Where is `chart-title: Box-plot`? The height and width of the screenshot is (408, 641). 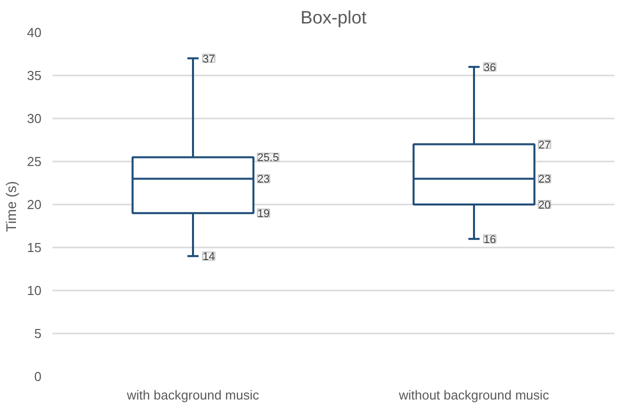
chart-title: Box-plot is located at coordinates (333, 18).